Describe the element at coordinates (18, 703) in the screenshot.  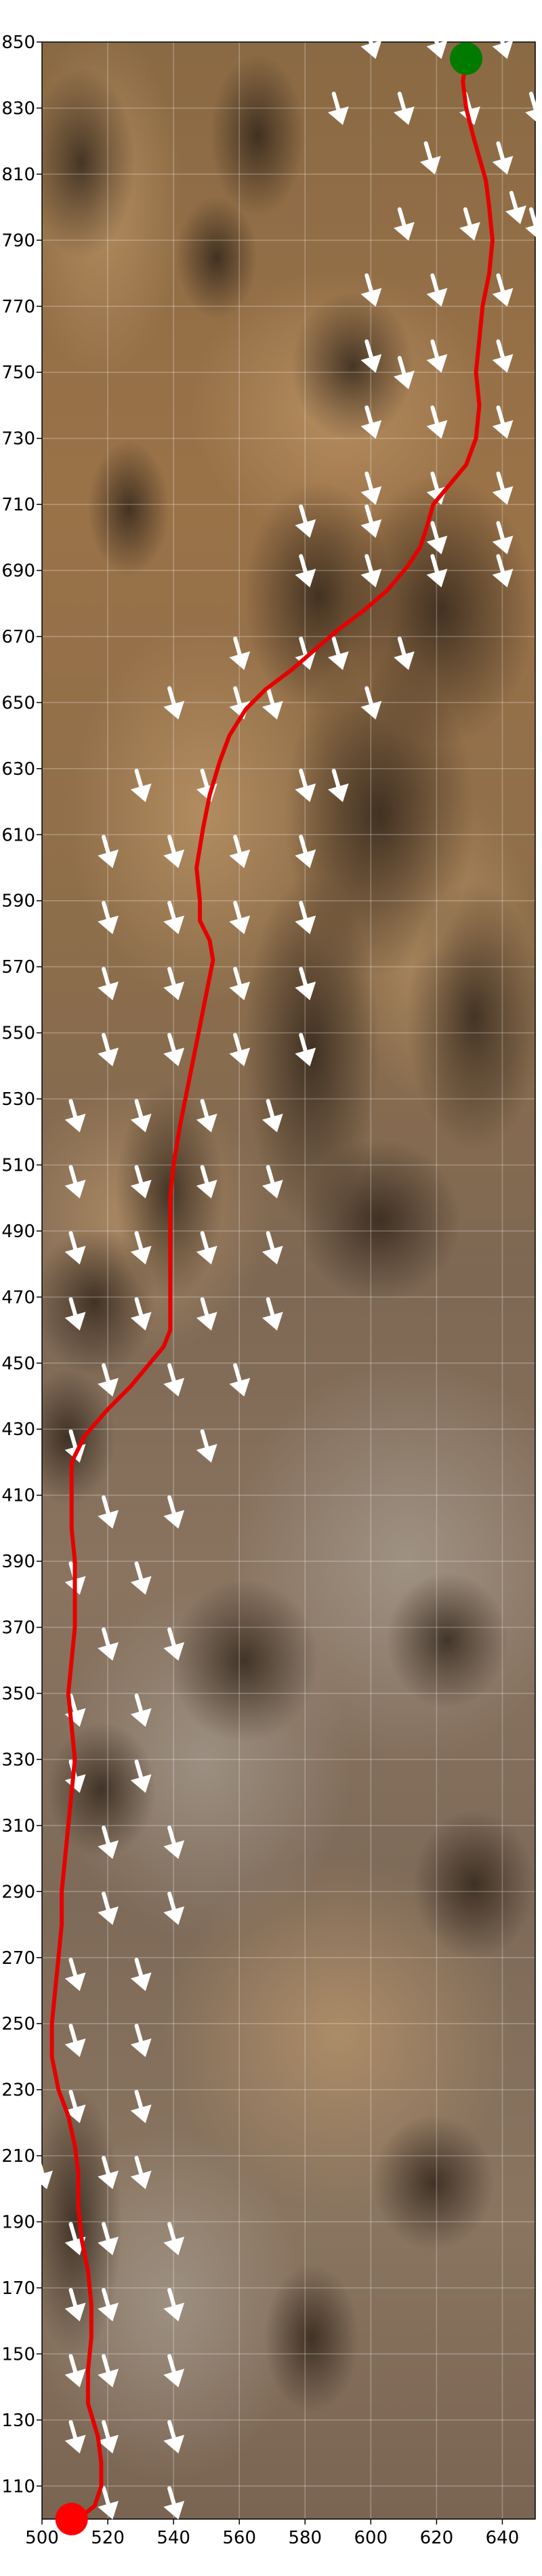
I see `y-tick-label: 650` at that location.